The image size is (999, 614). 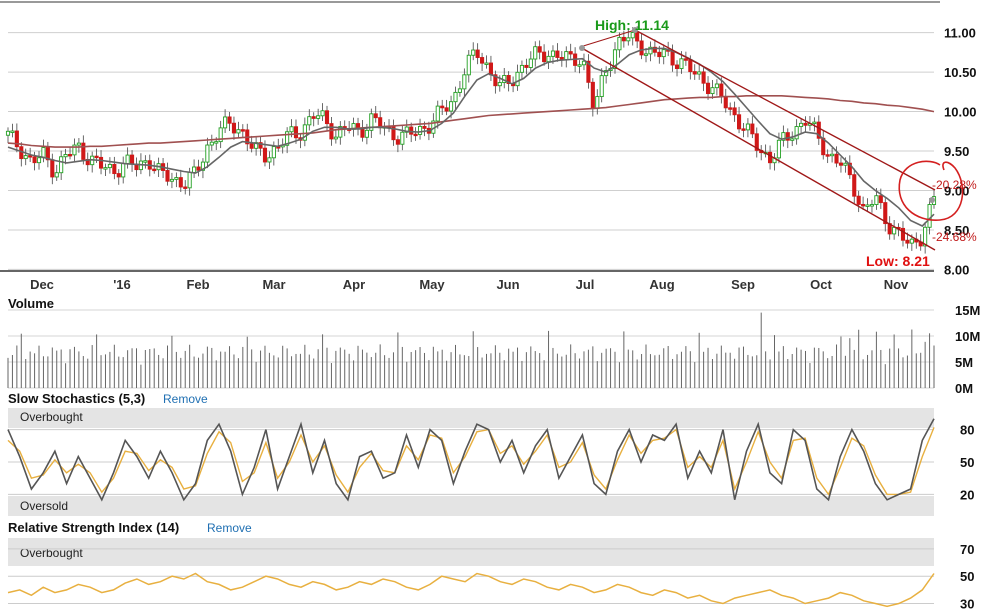 What do you see at coordinates (967, 349) in the screenshot?
I see `volume-y-axis: 15M 10M 5M 0M` at bounding box center [967, 349].